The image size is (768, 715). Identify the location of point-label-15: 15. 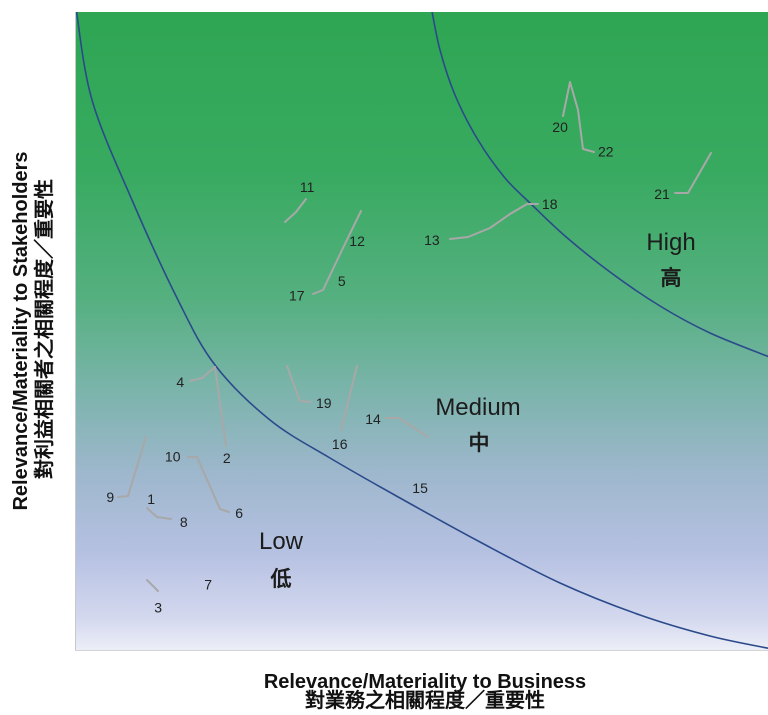
(420, 488).